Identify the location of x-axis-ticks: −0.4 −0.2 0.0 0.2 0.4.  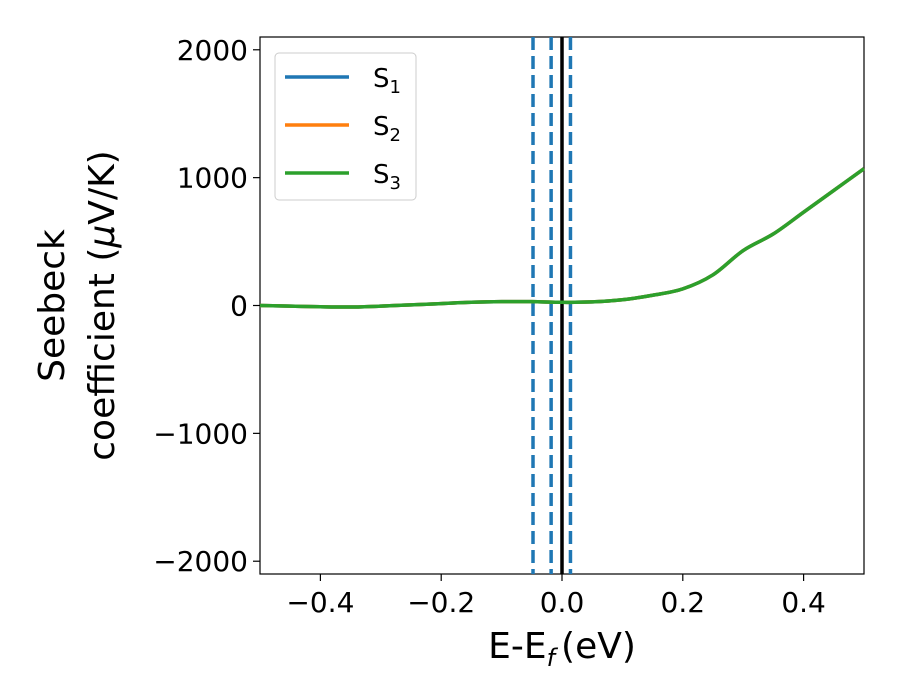
(556, 596).